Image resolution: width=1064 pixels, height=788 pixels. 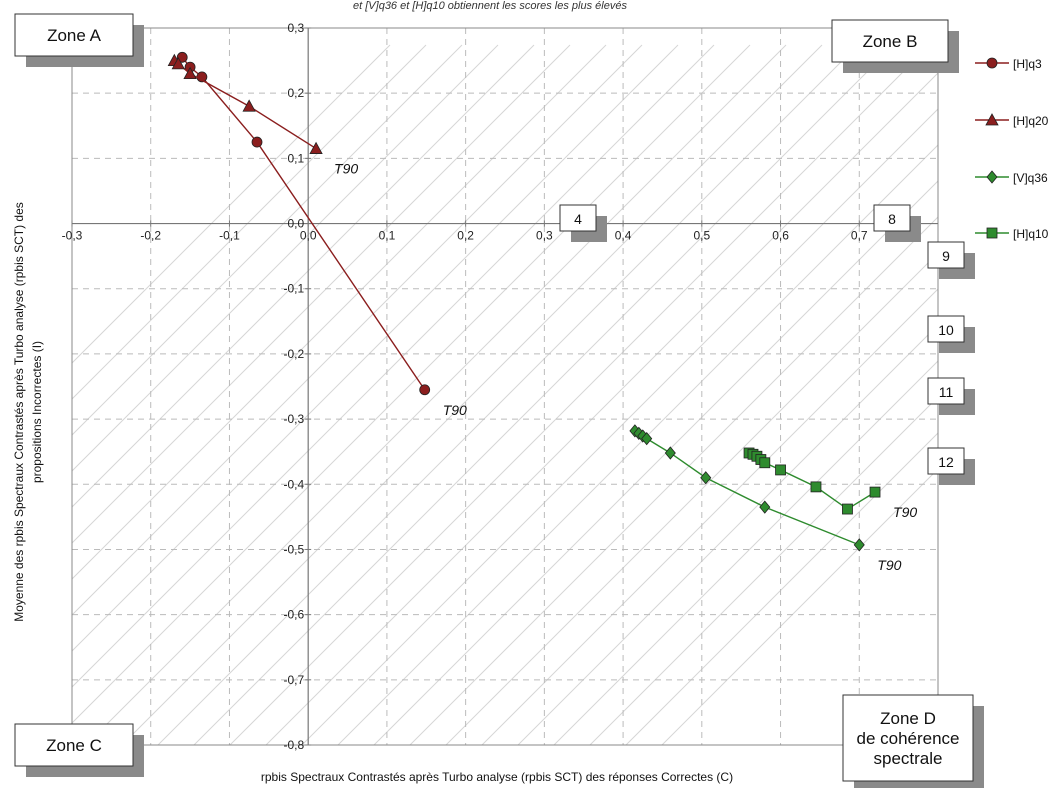 What do you see at coordinates (293, 484) in the screenshot?
I see `y-tick-label: -0,4` at bounding box center [293, 484].